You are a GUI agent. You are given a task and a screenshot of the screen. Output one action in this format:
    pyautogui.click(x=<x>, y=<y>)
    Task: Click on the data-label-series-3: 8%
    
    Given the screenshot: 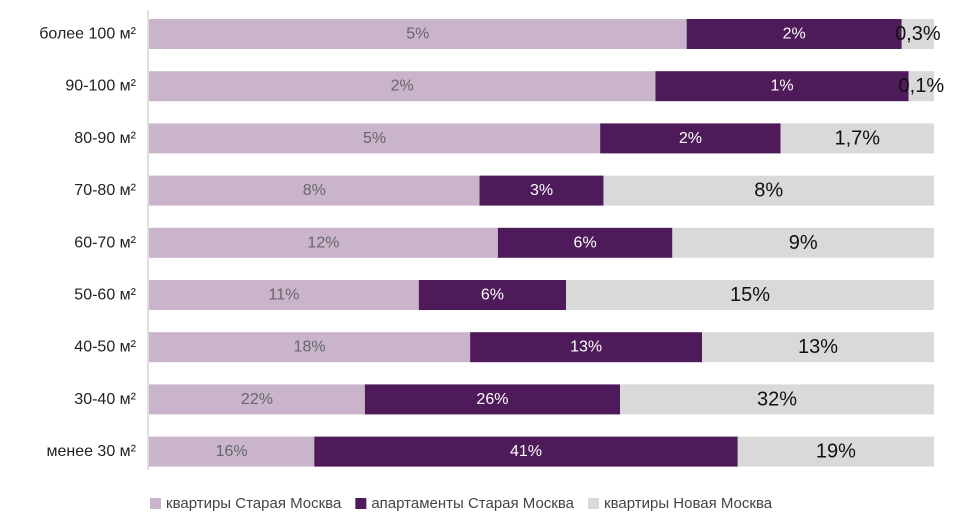 What is the action you would take?
    pyautogui.click(x=768, y=191)
    